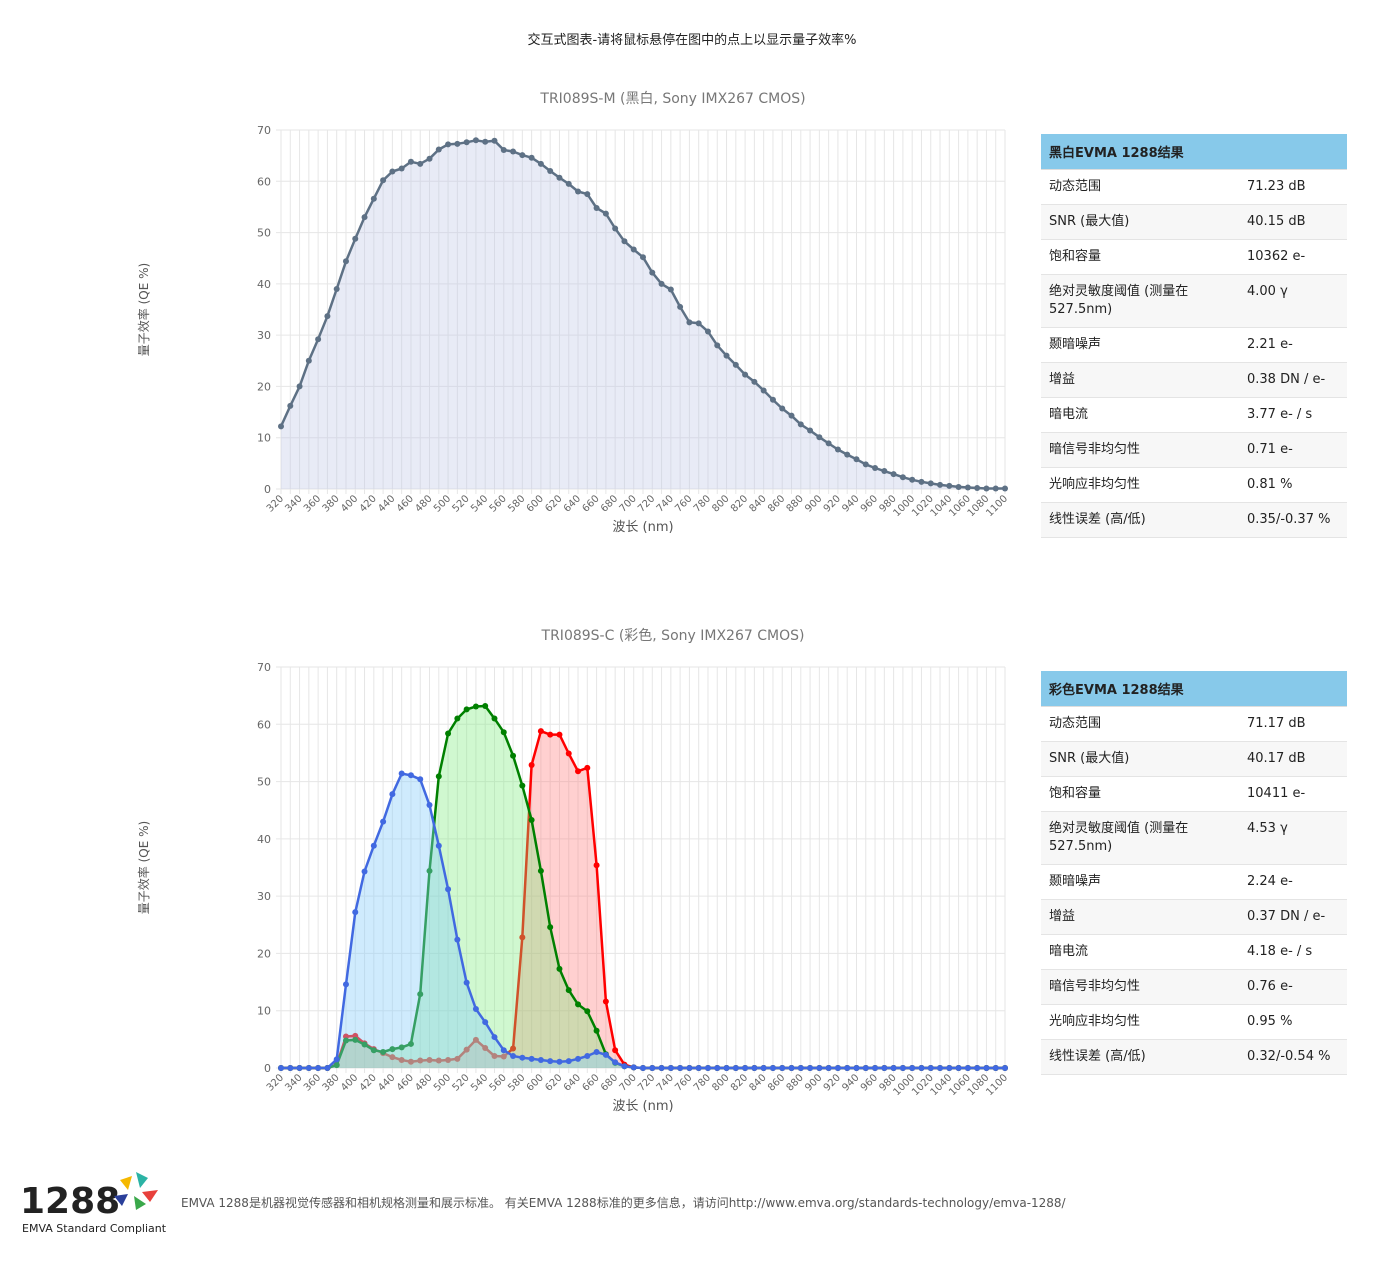 This screenshot has height=1277, width=1384. What do you see at coordinates (850, 1082) in the screenshot?
I see `x-tick-label: 940` at bounding box center [850, 1082].